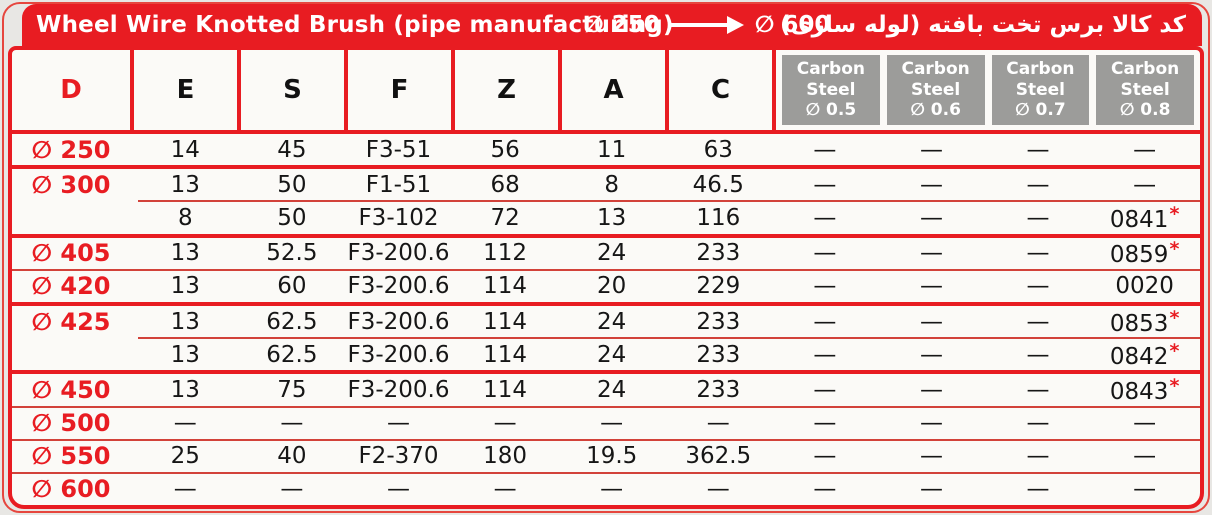  I want to click on code-cell: 0020, so click(1144, 286).